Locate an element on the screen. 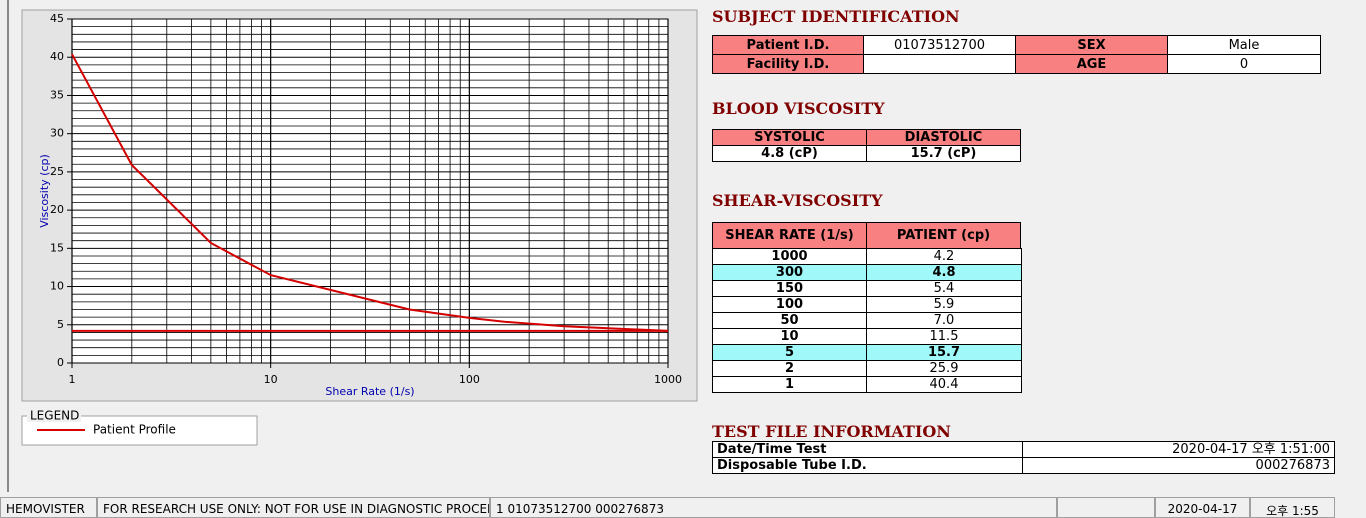 The width and height of the screenshot is (1366, 518). patient-viscosity: 4.2 is located at coordinates (944, 256).